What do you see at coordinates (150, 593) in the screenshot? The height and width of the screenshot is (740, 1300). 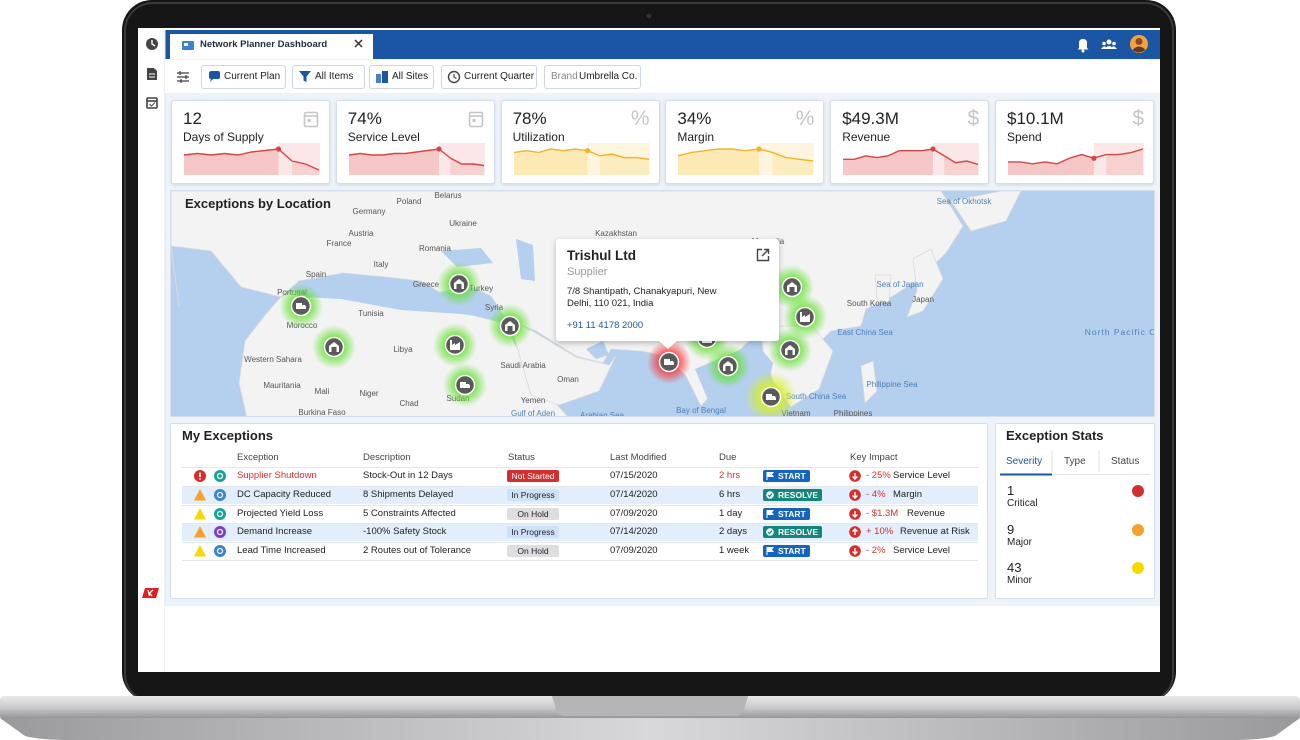 I see `app-logo` at bounding box center [150, 593].